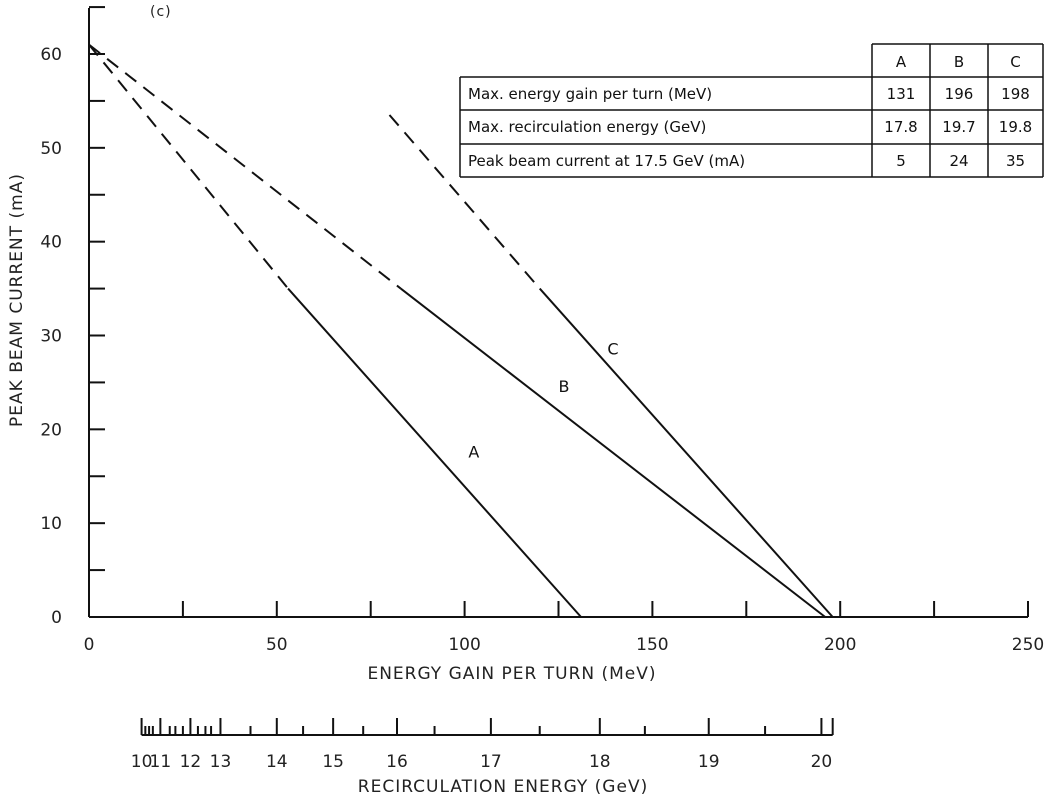 The width and height of the screenshot is (1056, 801). Describe the element at coordinates (51, 243) in the screenshot. I see `y-tick-label: 40` at that location.